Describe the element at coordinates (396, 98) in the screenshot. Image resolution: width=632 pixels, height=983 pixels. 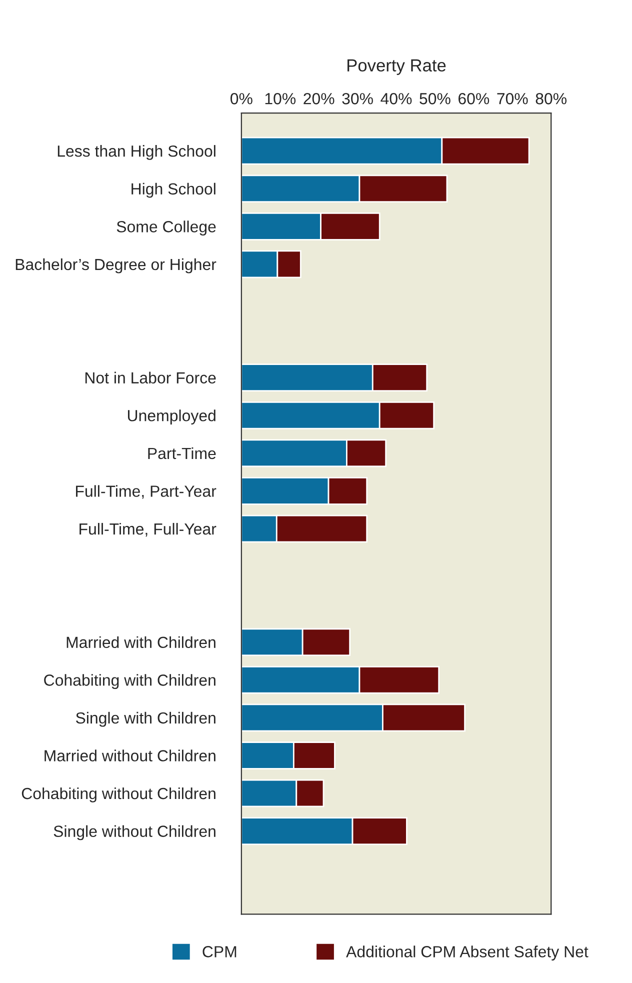
I see `x-tick-label: 40%` at that location.